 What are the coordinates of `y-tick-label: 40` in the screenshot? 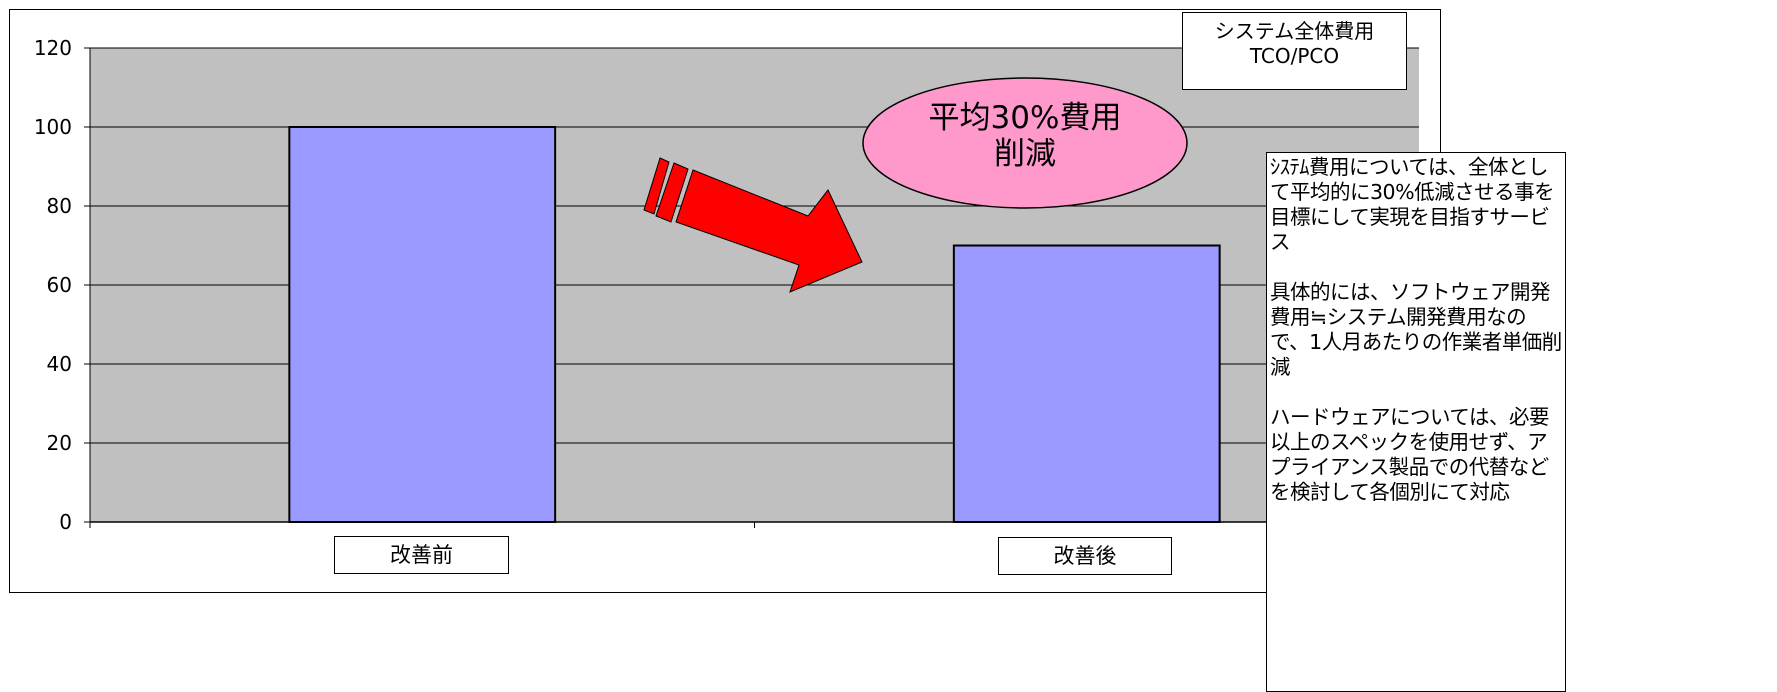 It's located at (59, 364).